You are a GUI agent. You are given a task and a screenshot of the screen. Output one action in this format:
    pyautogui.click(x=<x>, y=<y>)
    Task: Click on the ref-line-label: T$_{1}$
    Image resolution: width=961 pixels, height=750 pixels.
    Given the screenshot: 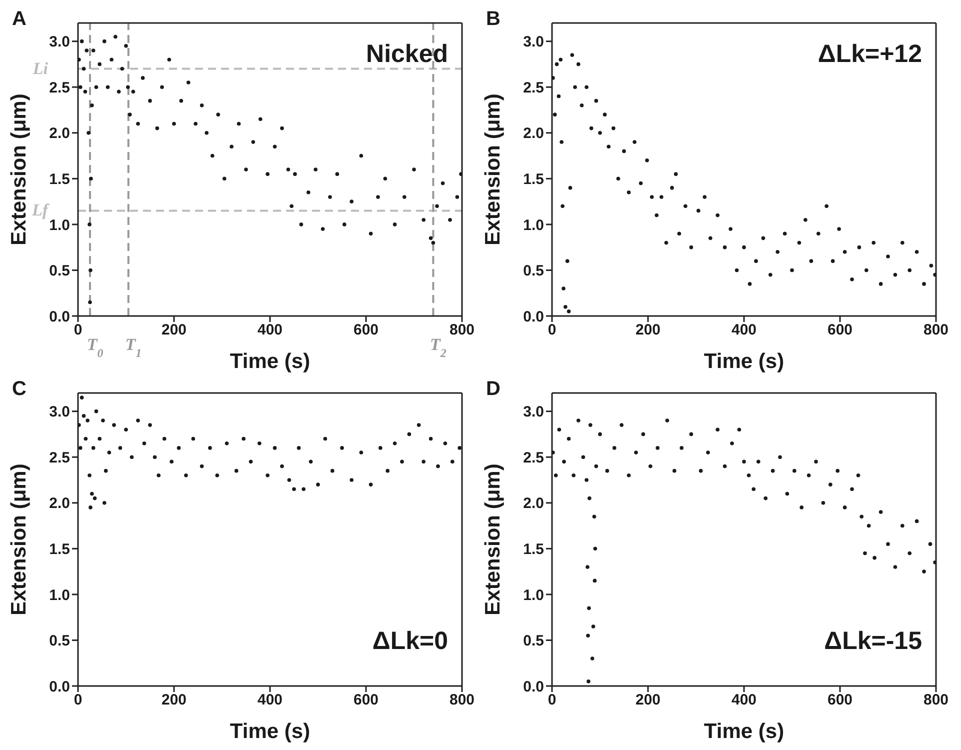 What is the action you would take?
    pyautogui.click(x=133, y=347)
    